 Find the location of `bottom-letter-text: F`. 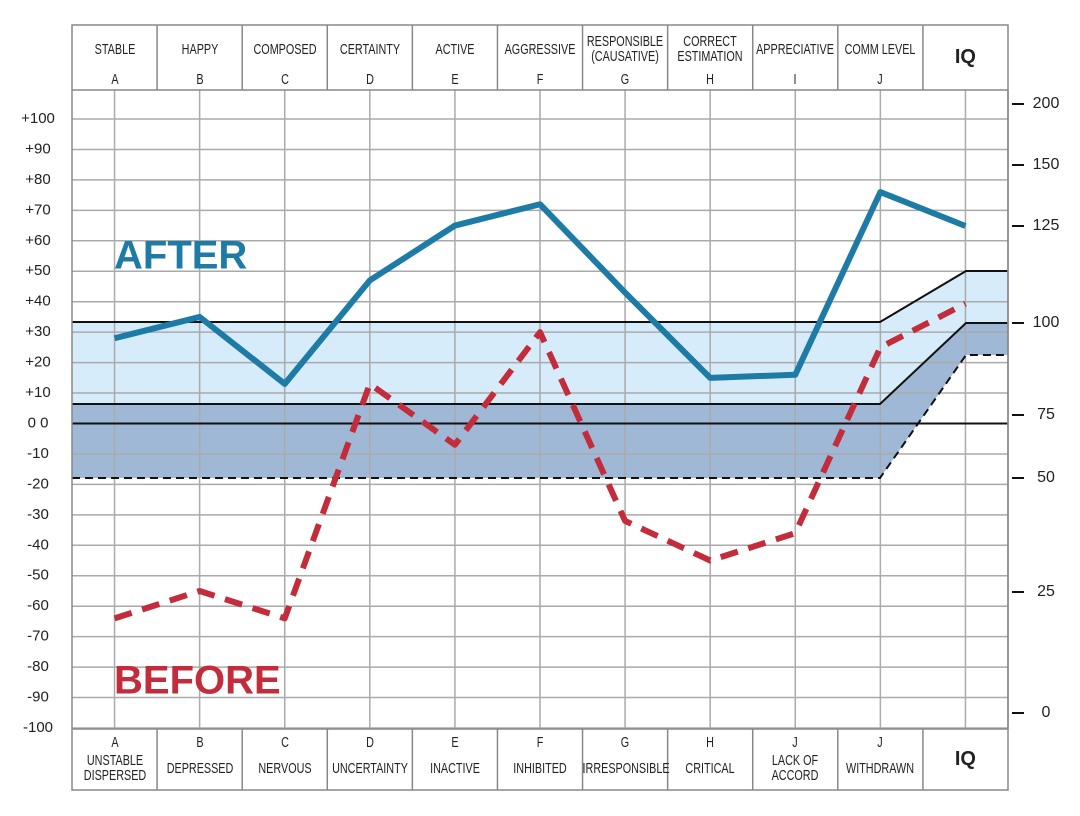

bottom-letter-text: F is located at coordinates (540, 742).